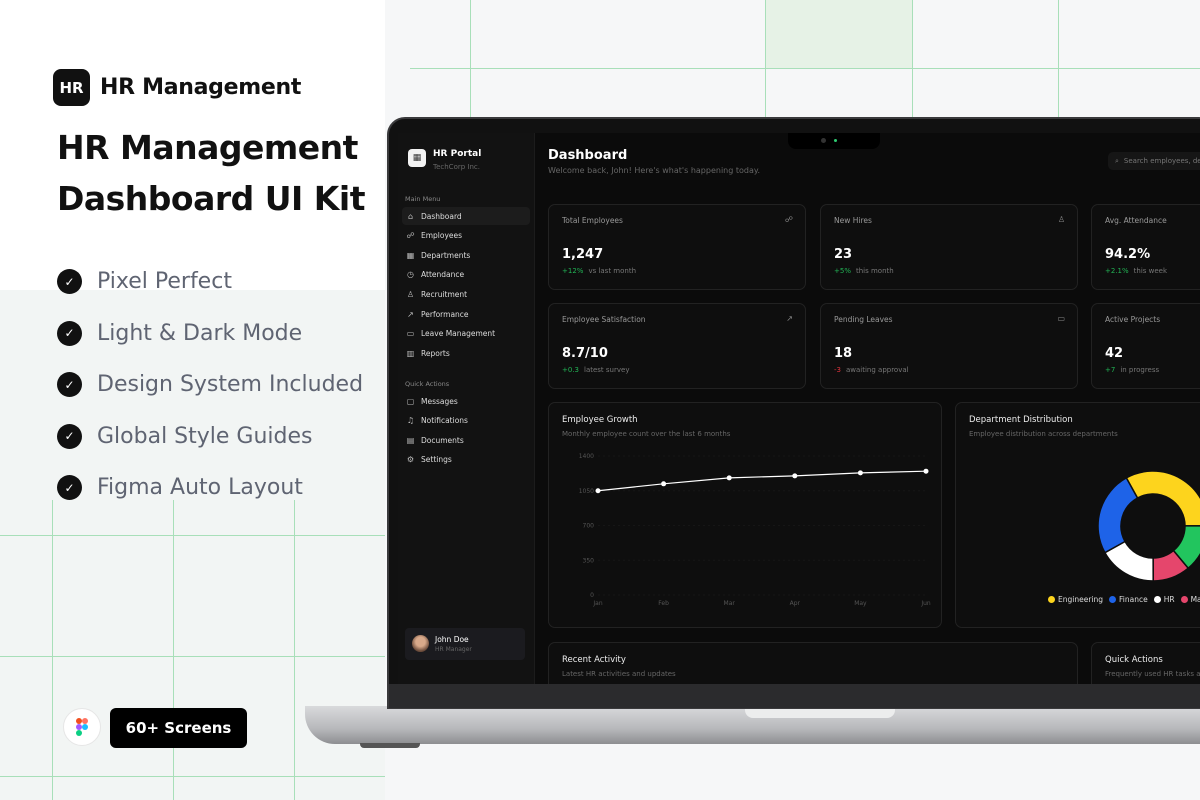 The image size is (1200, 800). Describe the element at coordinates (436, 460) in the screenshot. I see `sidebar-item-label: Settings` at that location.